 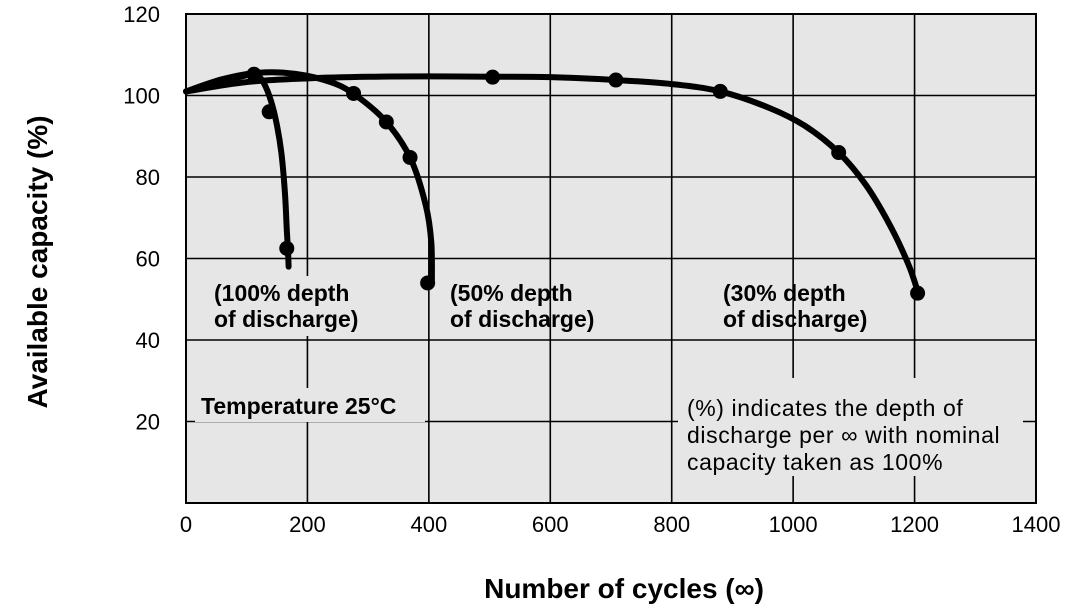 What do you see at coordinates (793, 524) in the screenshot?
I see `x-tick-1000: 1000` at bounding box center [793, 524].